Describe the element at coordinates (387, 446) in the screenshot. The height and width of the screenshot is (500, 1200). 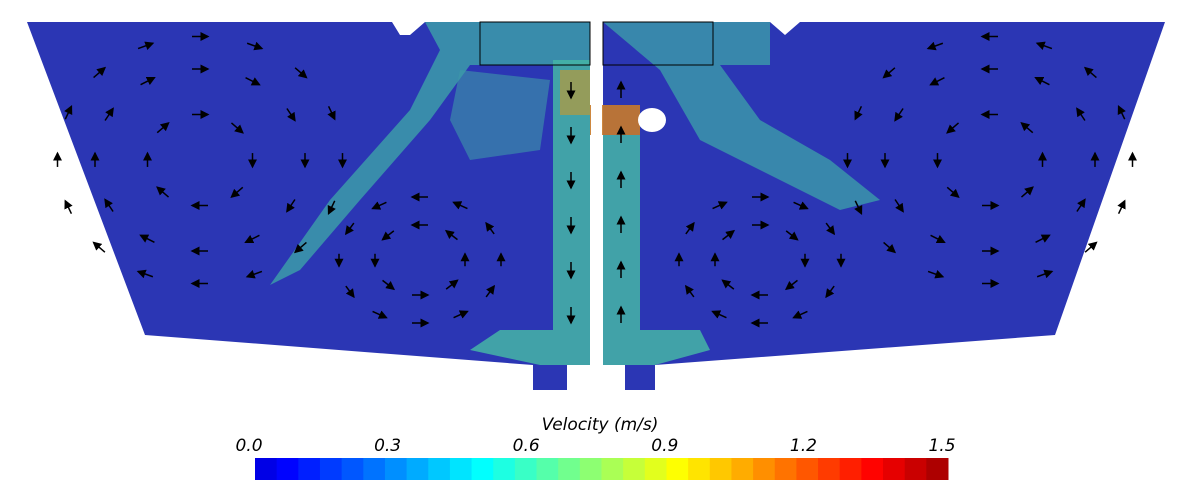
I see `colorbar-tick-label: 0.3` at that location.